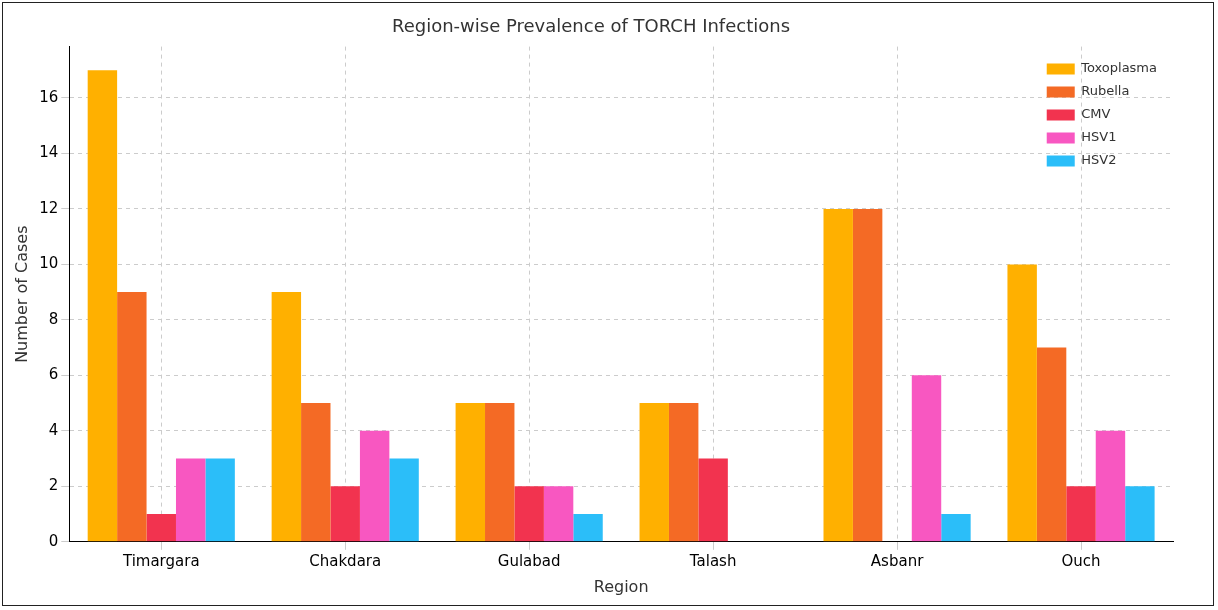 Image resolution: width=1218 pixels, height=610 pixels. What do you see at coordinates (1105, 91) in the screenshot?
I see `legend-label: Rubella` at bounding box center [1105, 91].